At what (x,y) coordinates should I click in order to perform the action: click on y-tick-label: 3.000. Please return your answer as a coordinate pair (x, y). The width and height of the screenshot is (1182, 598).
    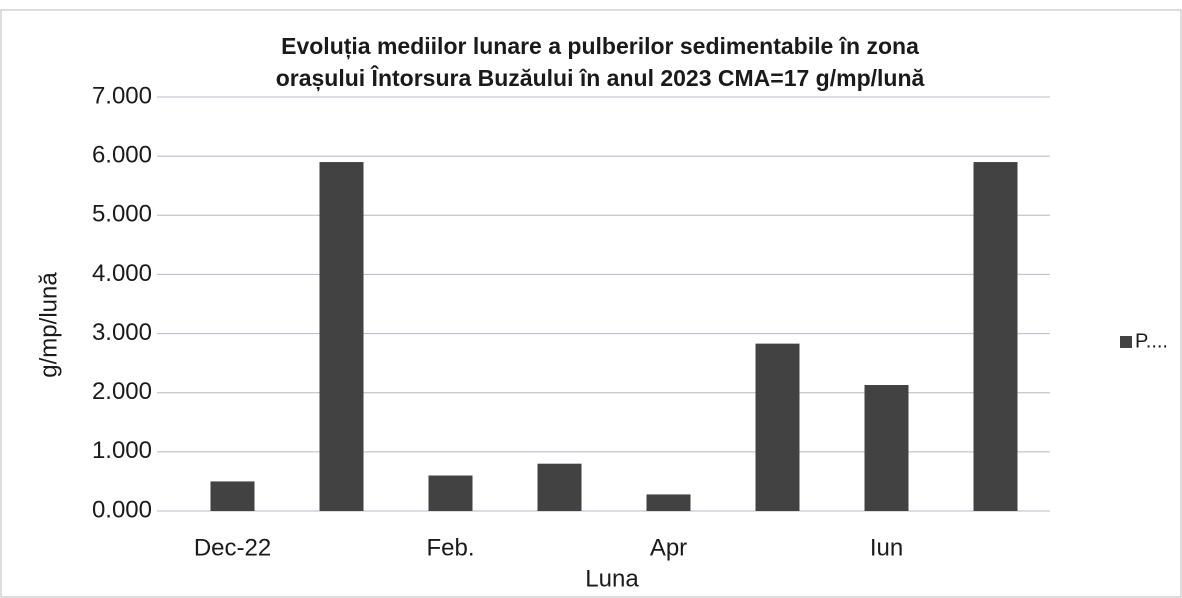
    Looking at the image, I should click on (122, 332).